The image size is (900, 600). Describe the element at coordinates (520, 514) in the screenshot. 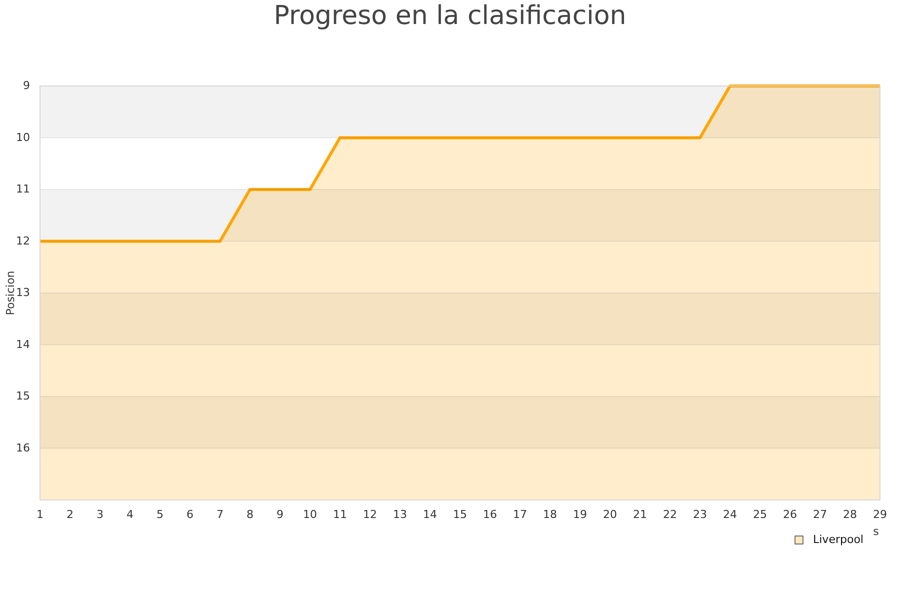

I see `x-tick-label: 17` at that location.